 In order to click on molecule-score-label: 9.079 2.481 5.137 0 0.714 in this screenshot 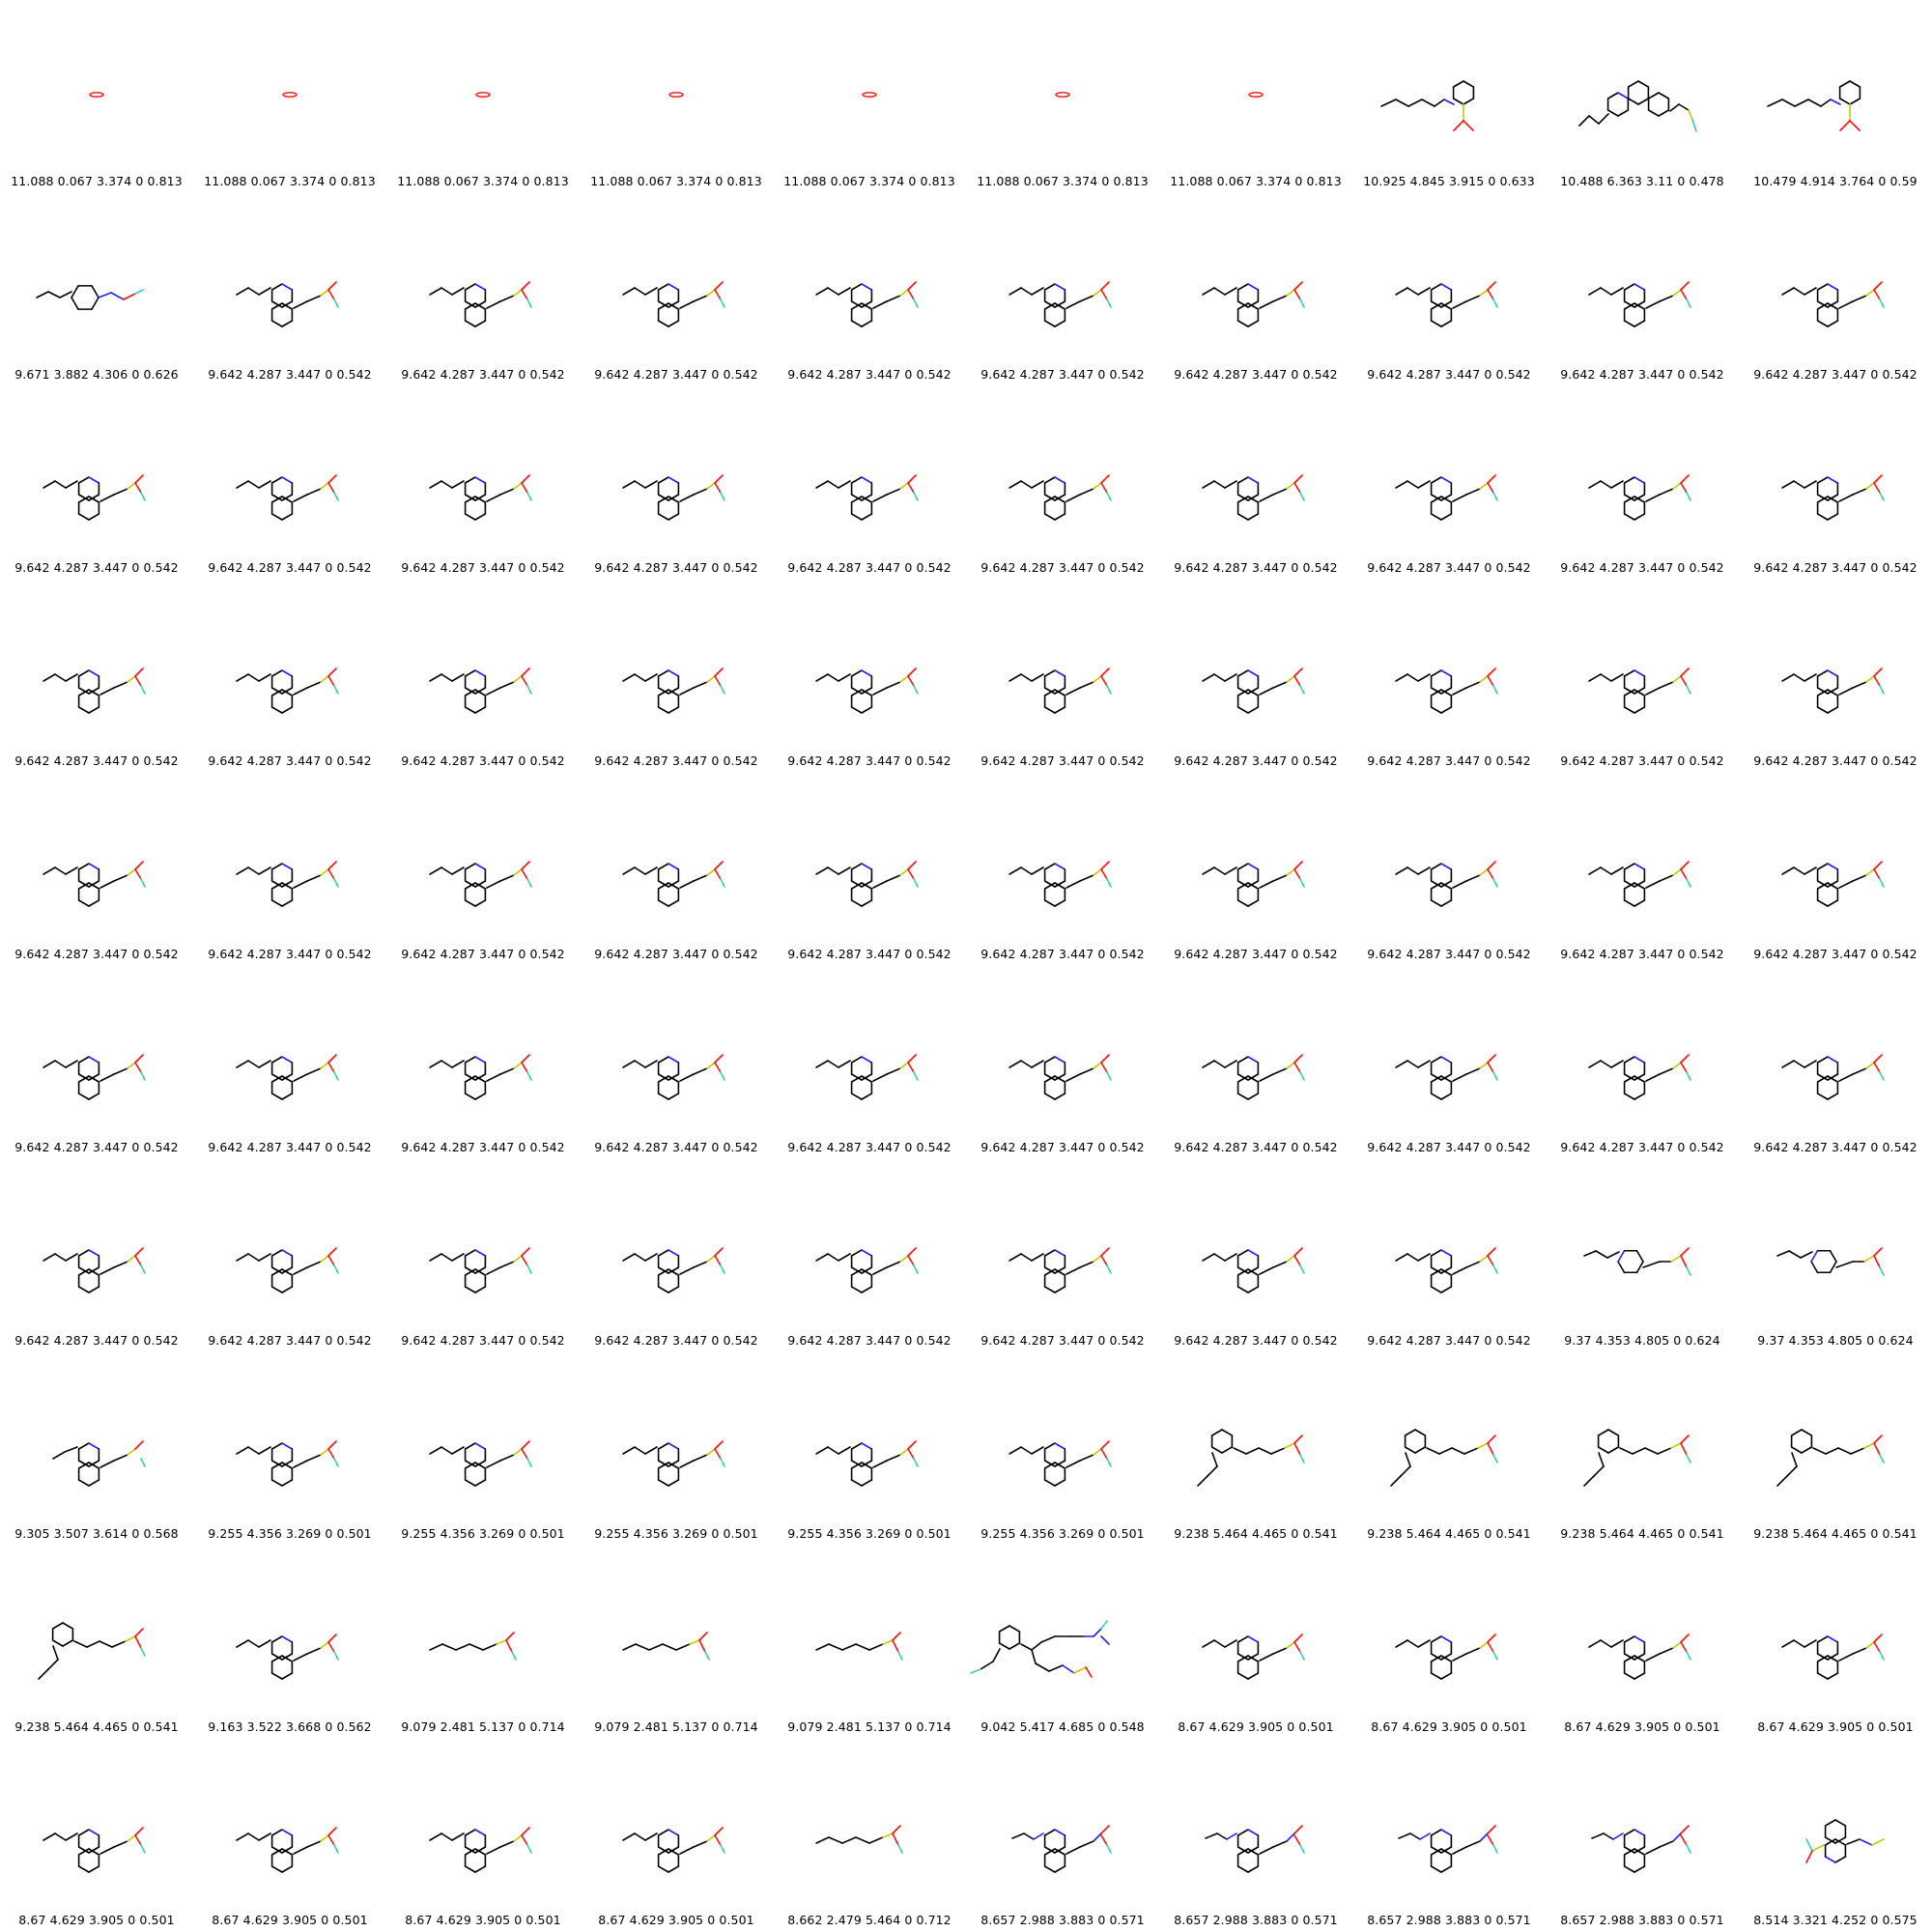, I will do `click(676, 1726)`.